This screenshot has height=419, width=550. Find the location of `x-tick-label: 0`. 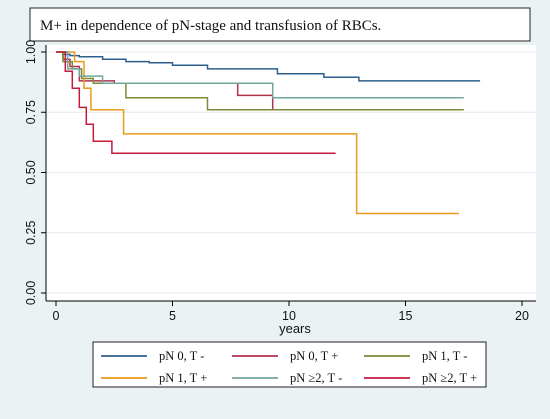

x-tick-label: 0 is located at coordinates (56, 316).